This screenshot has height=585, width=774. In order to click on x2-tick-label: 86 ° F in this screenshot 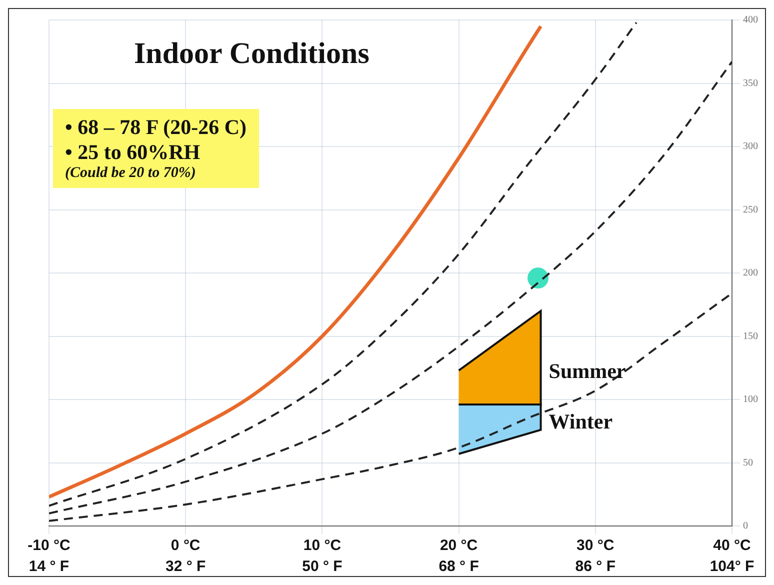, I will do `click(595, 567)`.